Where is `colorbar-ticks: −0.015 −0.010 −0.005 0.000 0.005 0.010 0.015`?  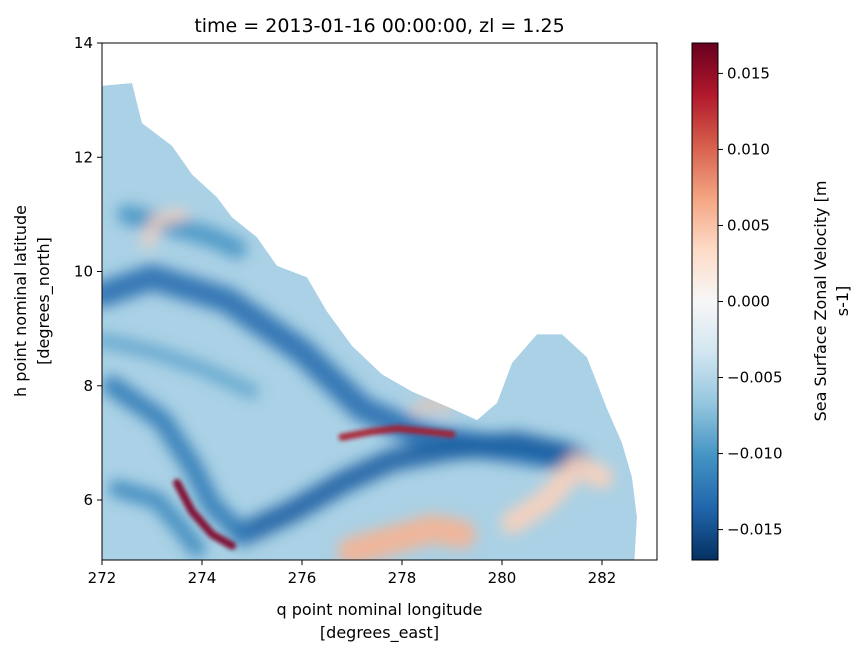 colorbar-ticks: −0.015 −0.010 −0.005 0.000 0.005 0.010 0.015 is located at coordinates (750, 301).